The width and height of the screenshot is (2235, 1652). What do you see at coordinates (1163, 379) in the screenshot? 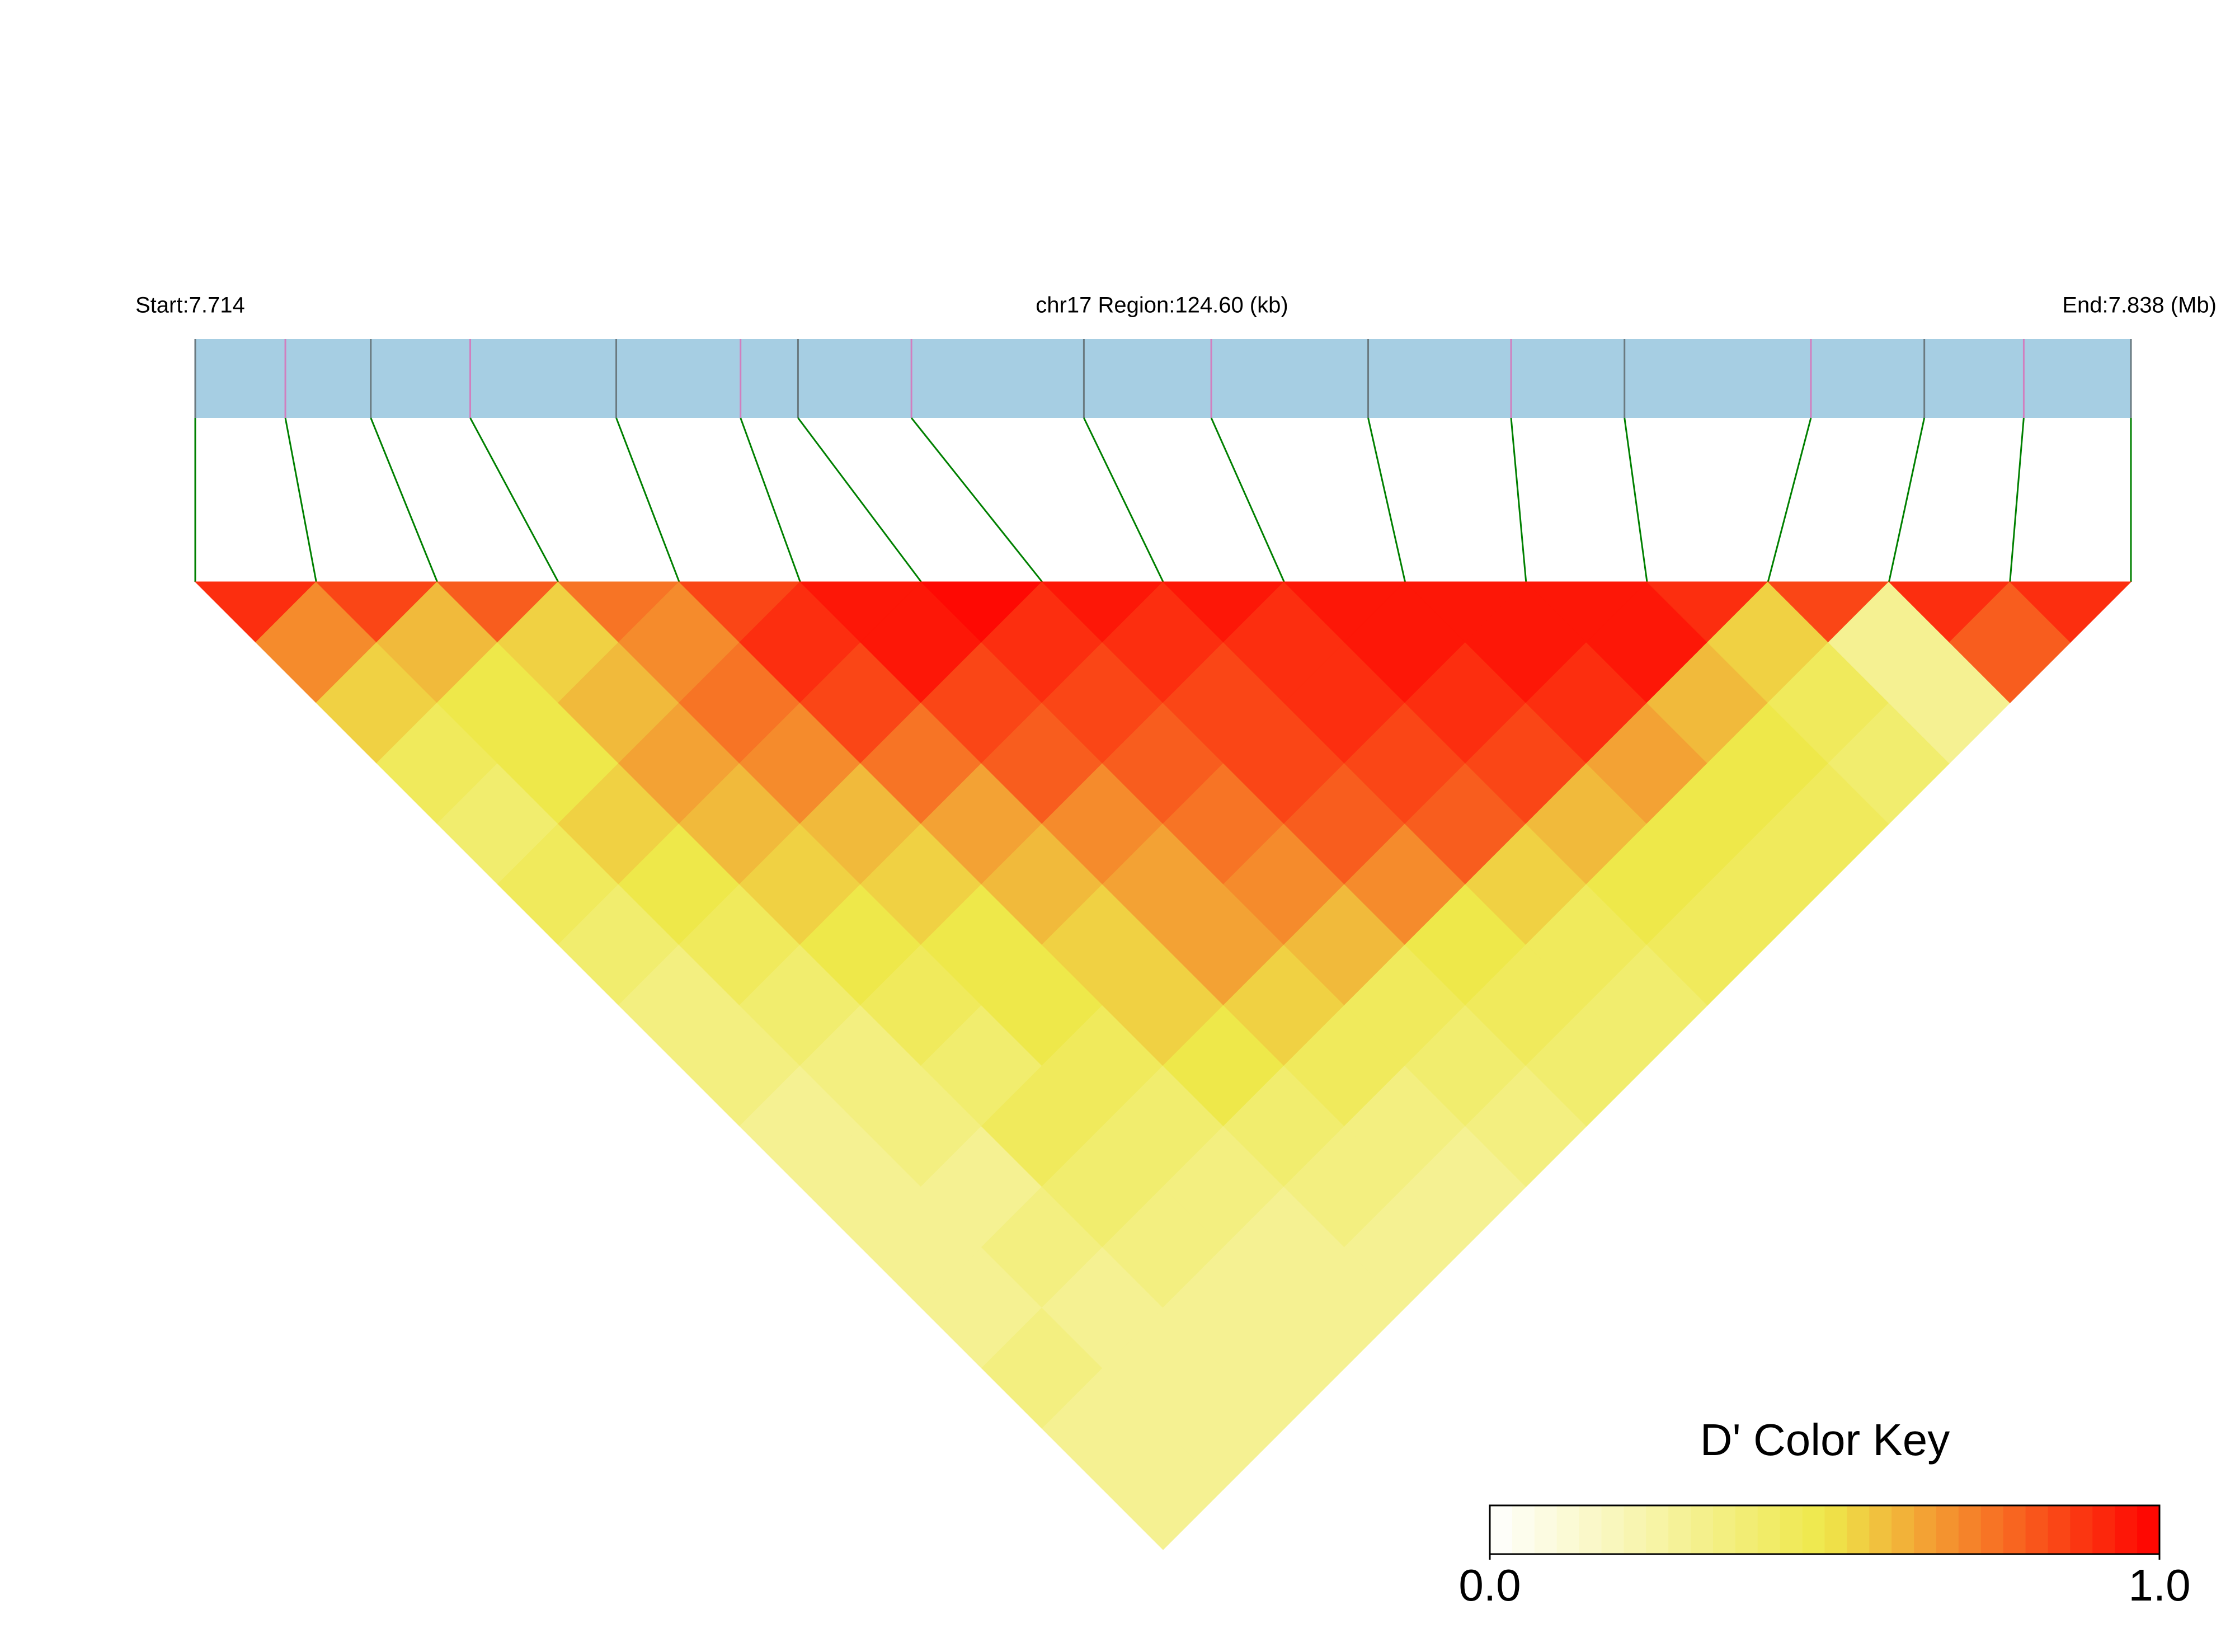
I see `track-bar` at bounding box center [1163, 379].